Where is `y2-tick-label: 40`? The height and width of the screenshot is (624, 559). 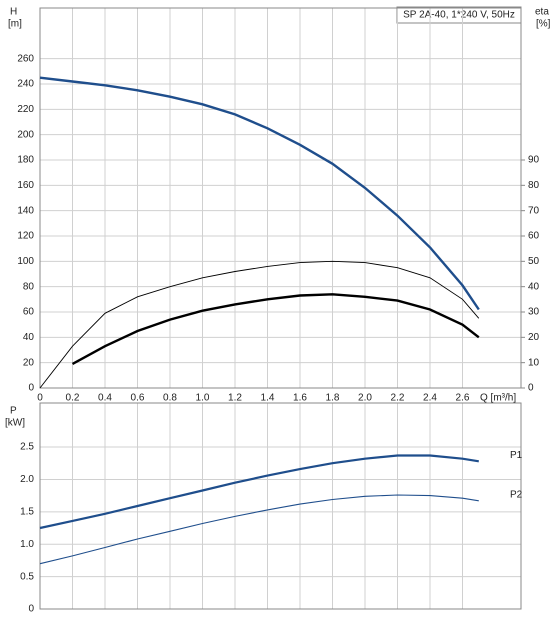 y2-tick-label: 40 is located at coordinates (534, 286).